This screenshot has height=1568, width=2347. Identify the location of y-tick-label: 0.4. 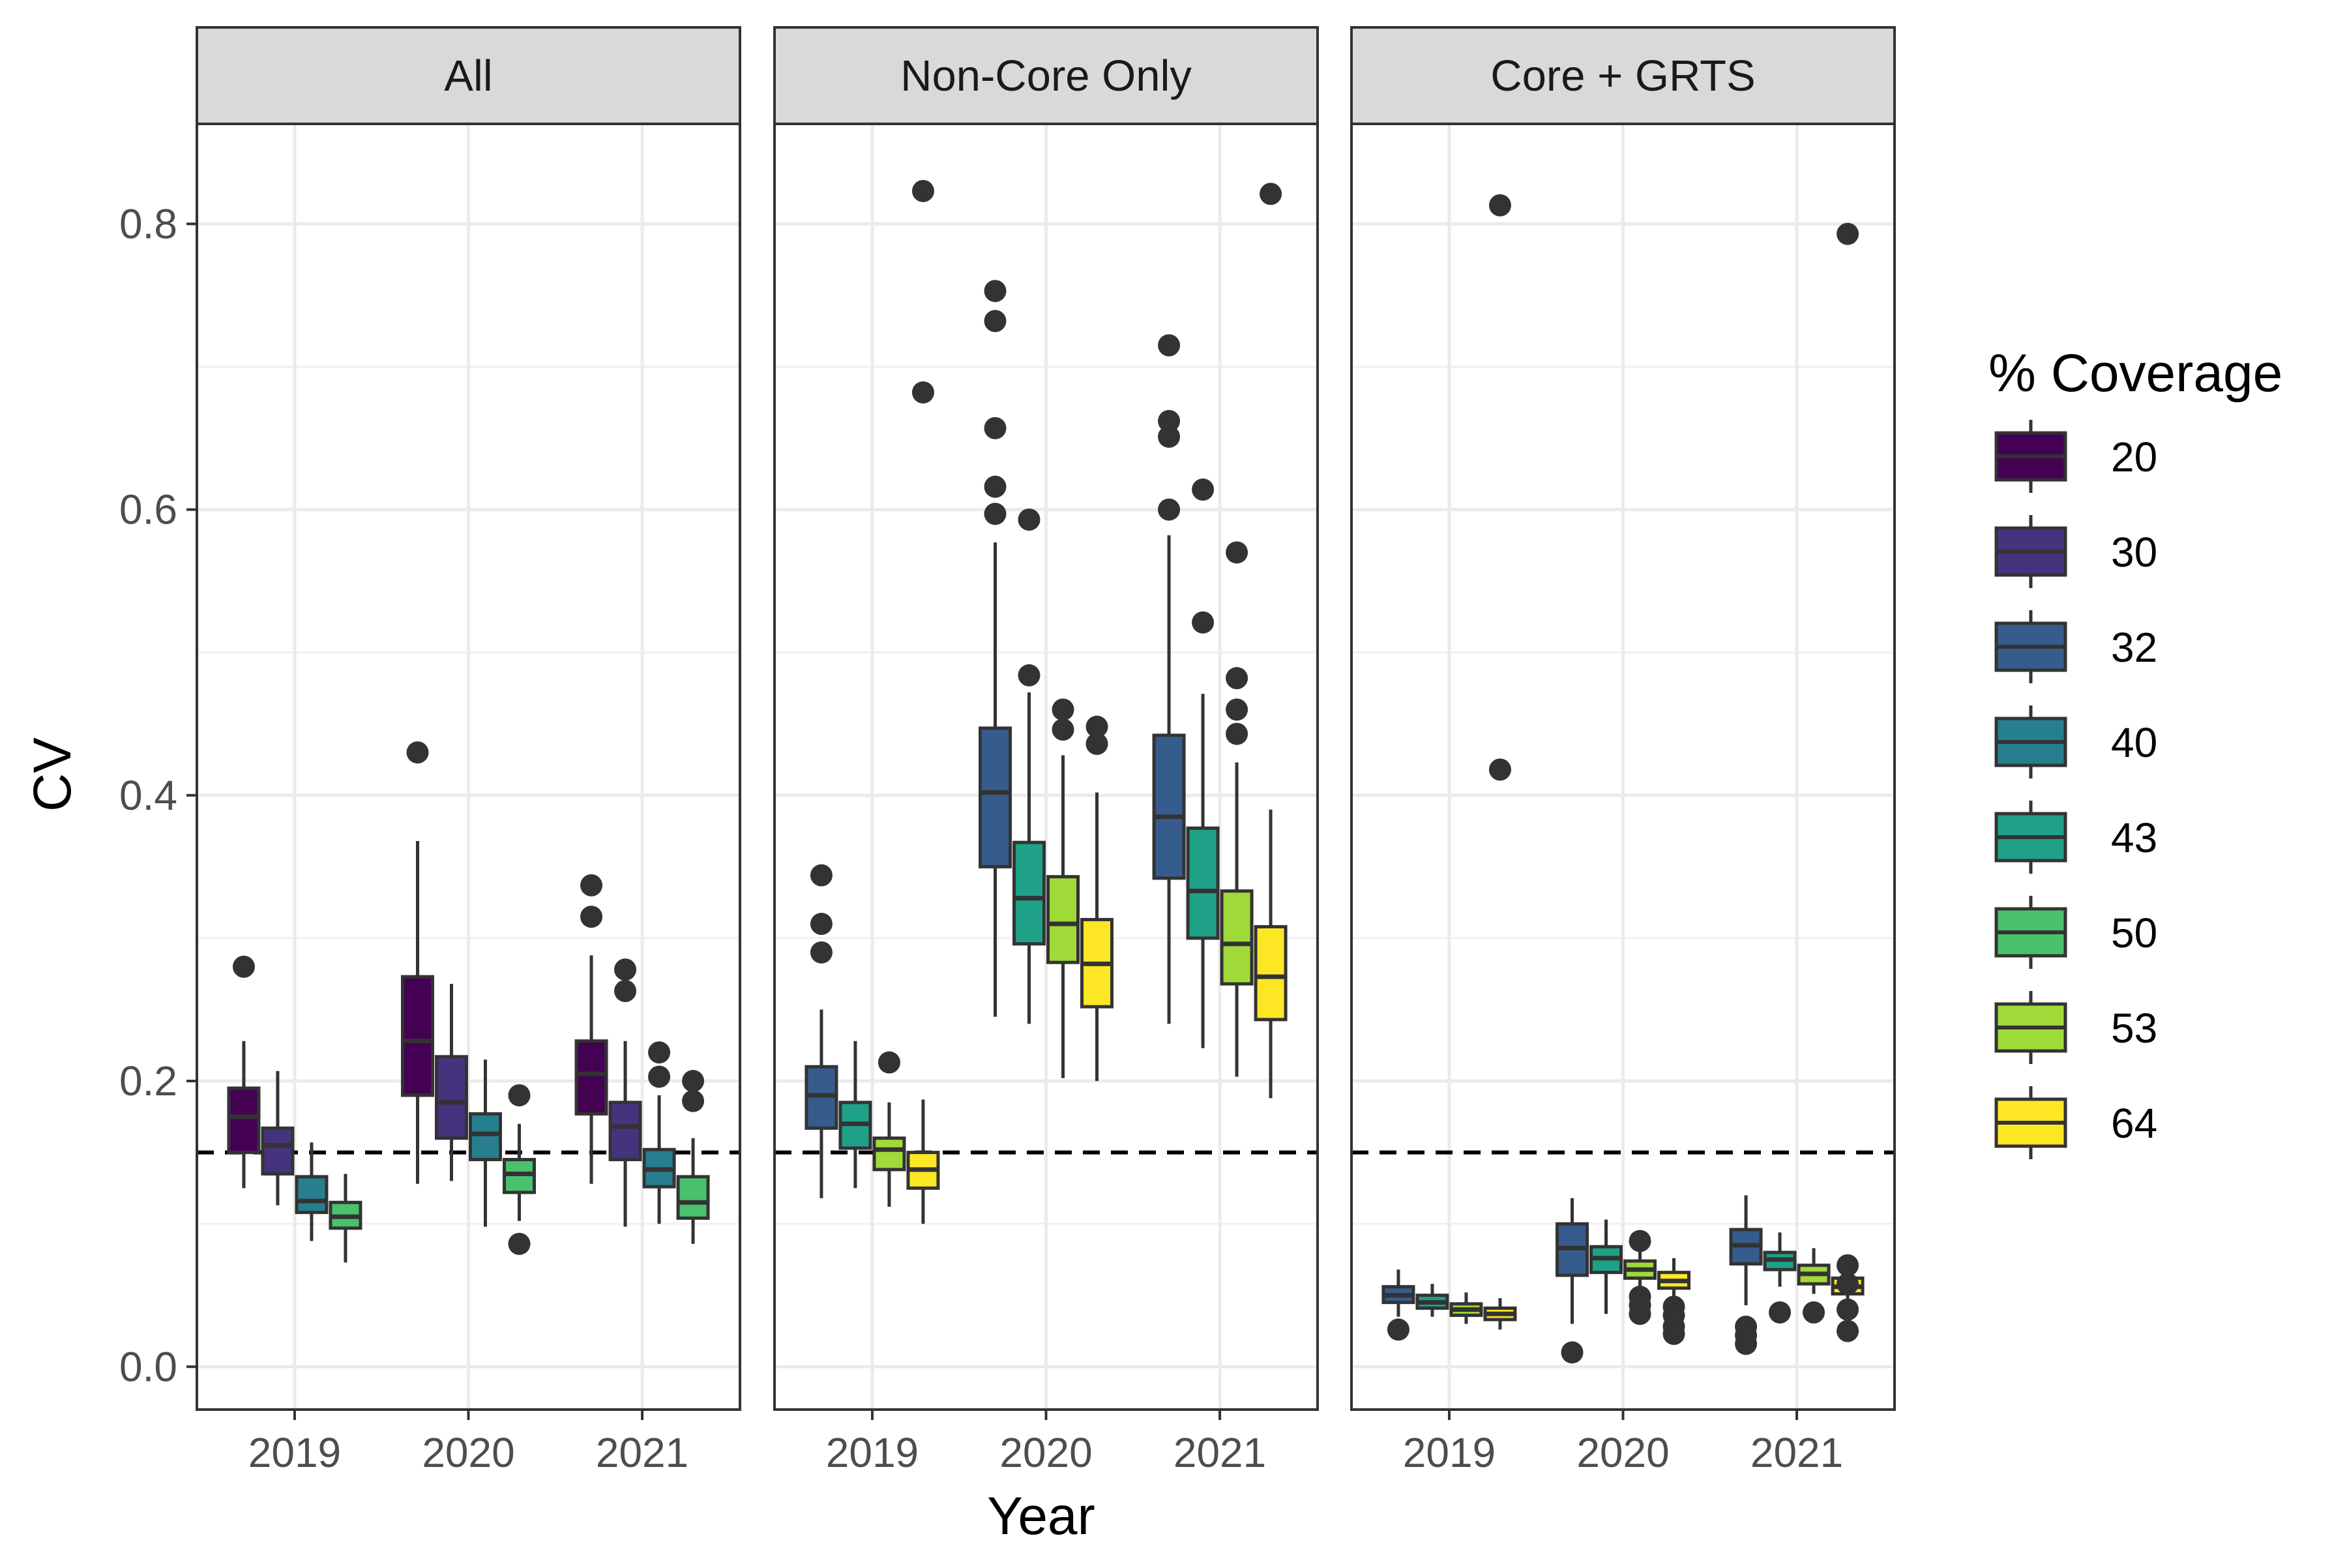
(148, 796).